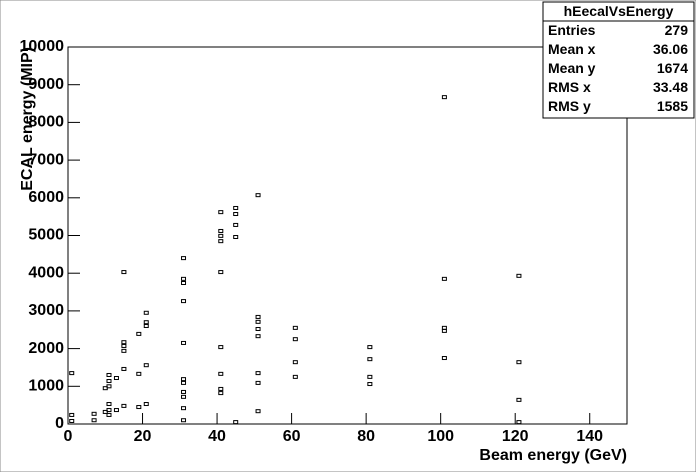  Describe the element at coordinates (42, 46) in the screenshot. I see `y-tick-label: 10000` at that location.